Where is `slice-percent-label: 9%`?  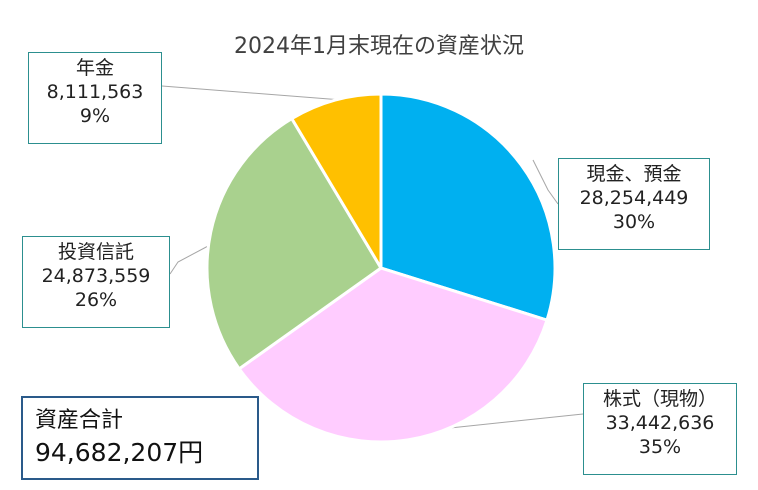
slice-percent-label: 9% is located at coordinates (95, 116).